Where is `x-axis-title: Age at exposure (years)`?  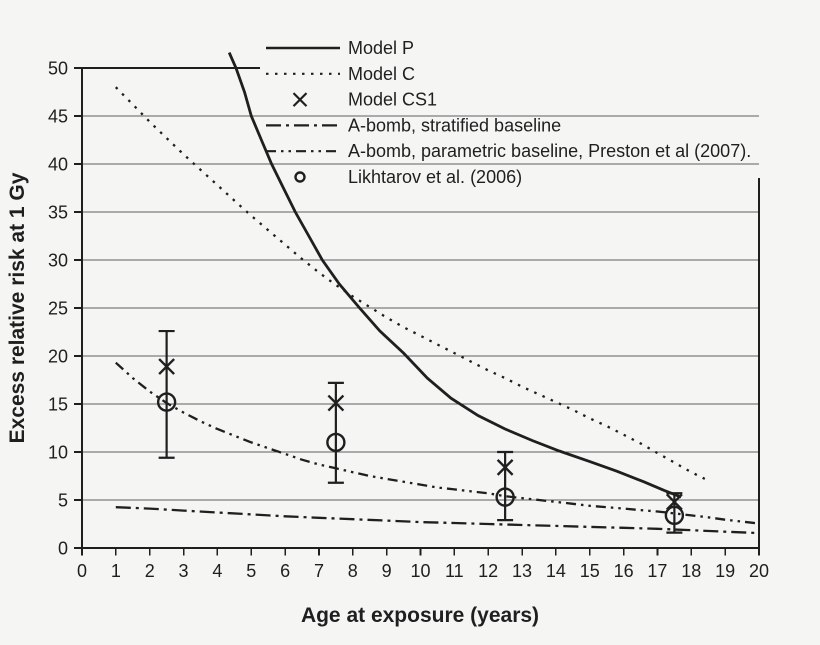
x-axis-title: Age at exposure (years) is located at coordinates (420, 615).